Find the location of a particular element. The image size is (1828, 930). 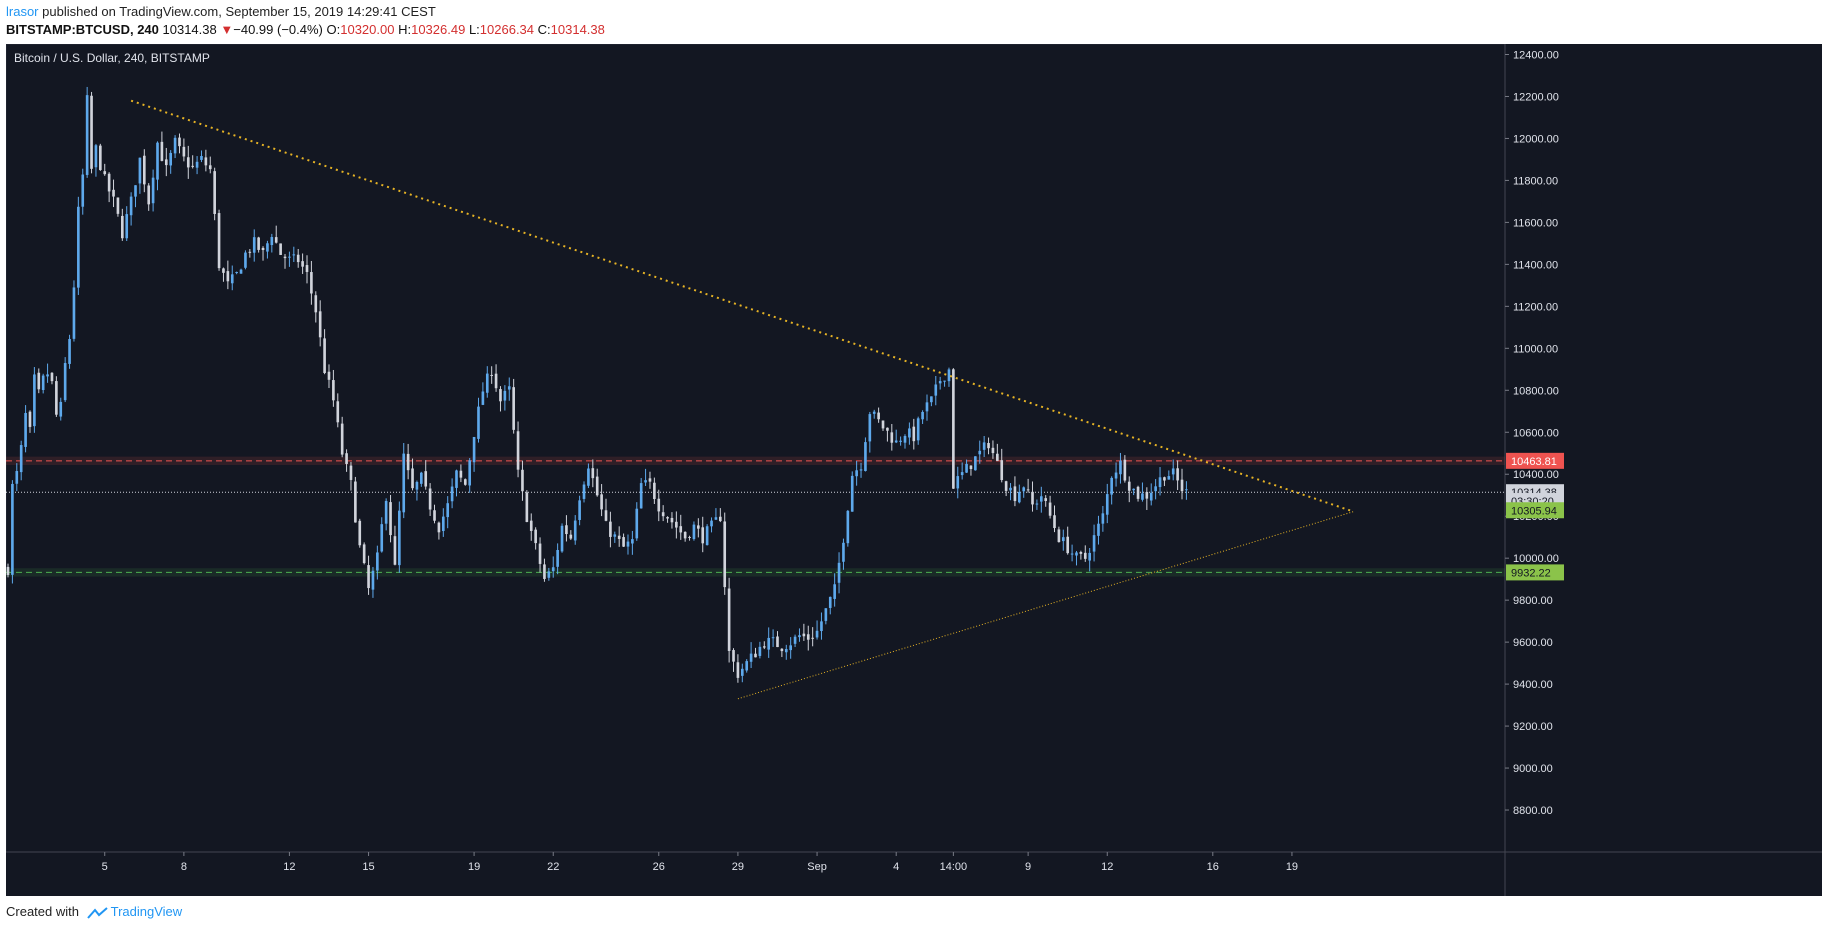

y-tick-label: 9200.00 is located at coordinates (1533, 727).